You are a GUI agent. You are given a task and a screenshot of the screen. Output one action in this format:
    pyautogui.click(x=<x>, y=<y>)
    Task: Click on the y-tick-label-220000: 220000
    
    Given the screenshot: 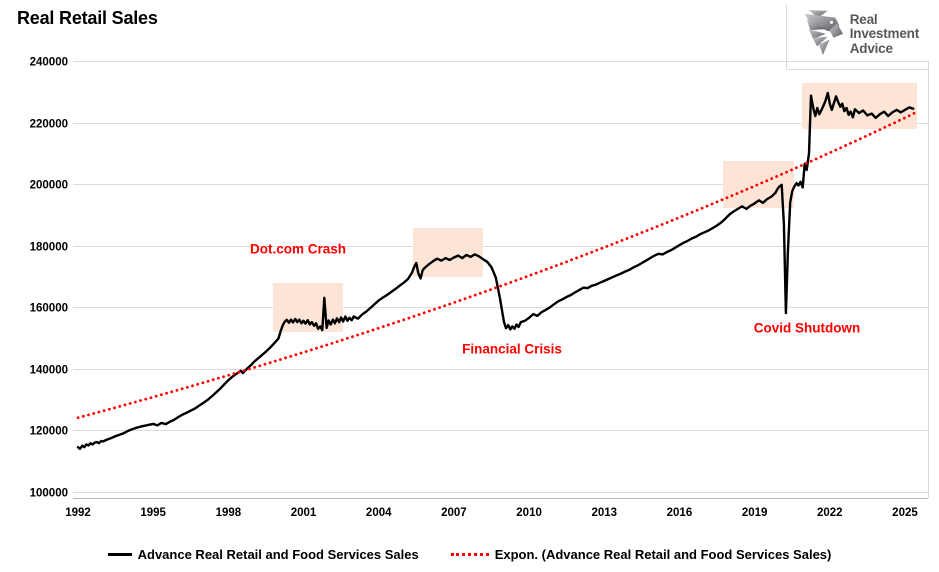 What is the action you would take?
    pyautogui.click(x=49, y=125)
    